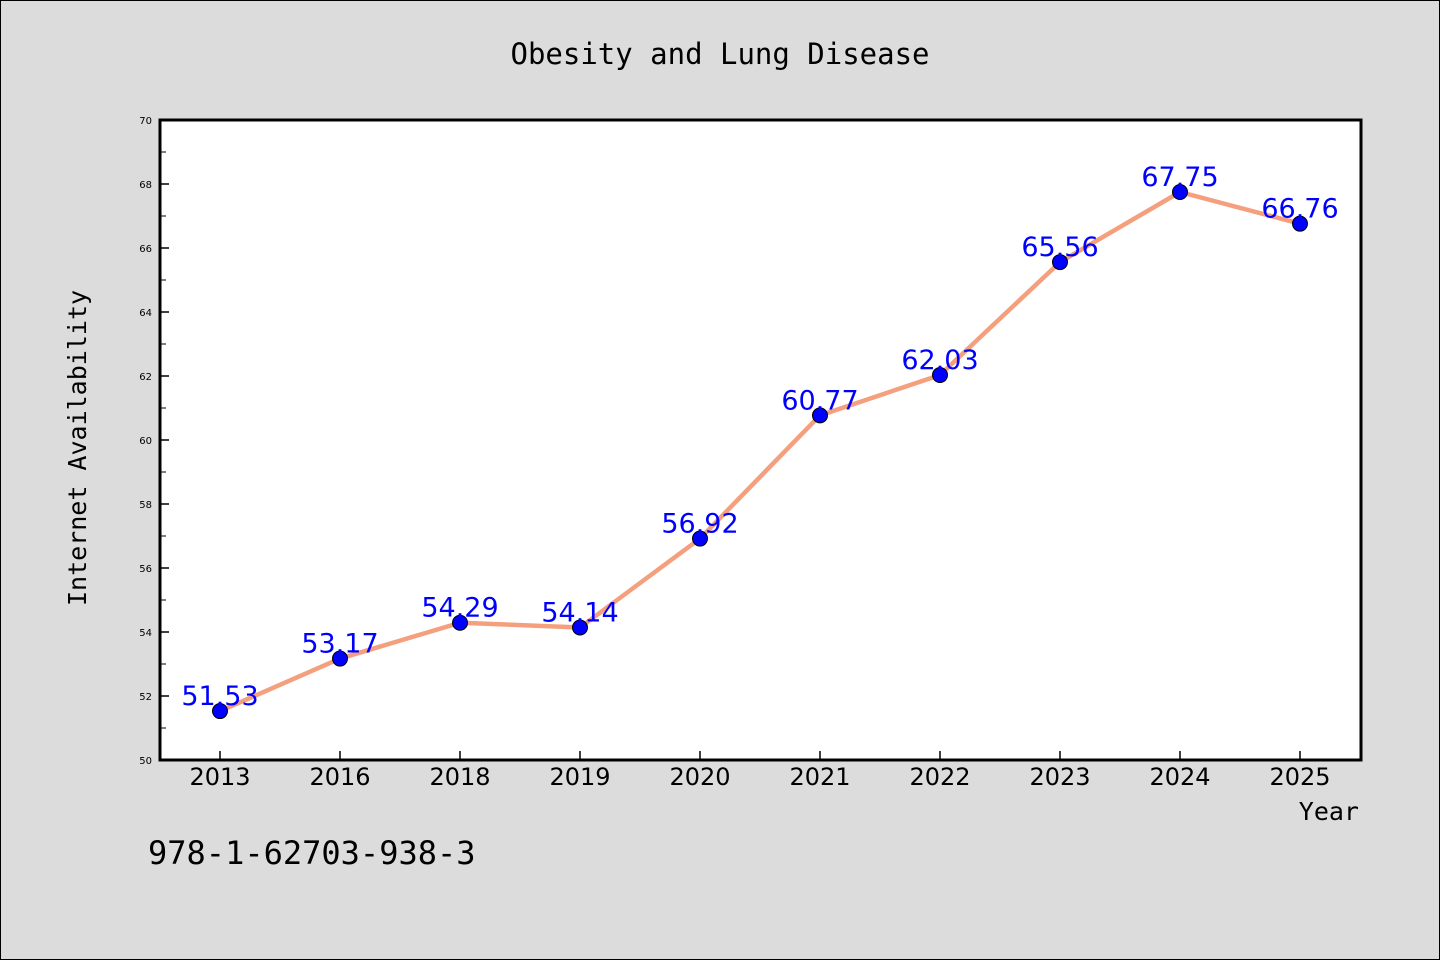 The image size is (1440, 960). Describe the element at coordinates (219, 696) in the screenshot. I see `data-label: 51.53` at that location.